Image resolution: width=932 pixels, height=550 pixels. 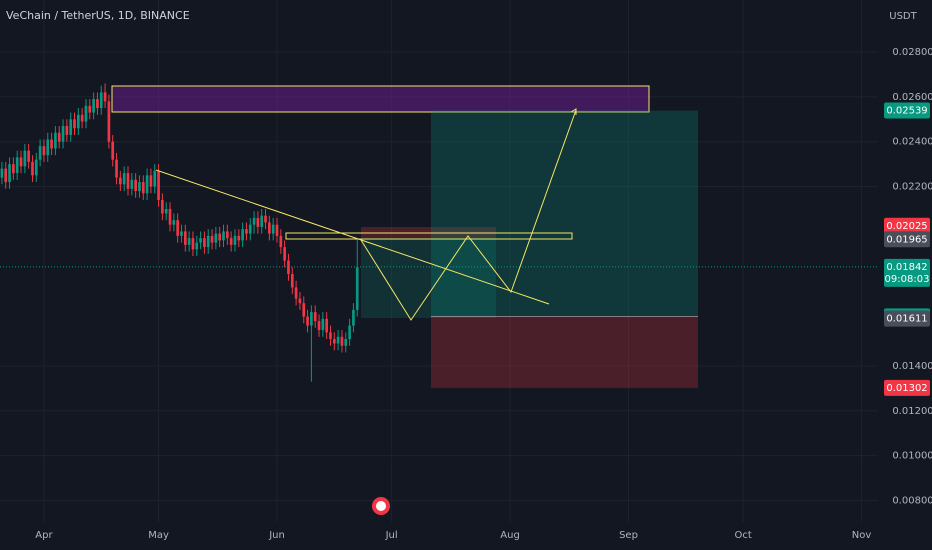 I want to click on y-tick-label: 0.02800, so click(x=912, y=52).